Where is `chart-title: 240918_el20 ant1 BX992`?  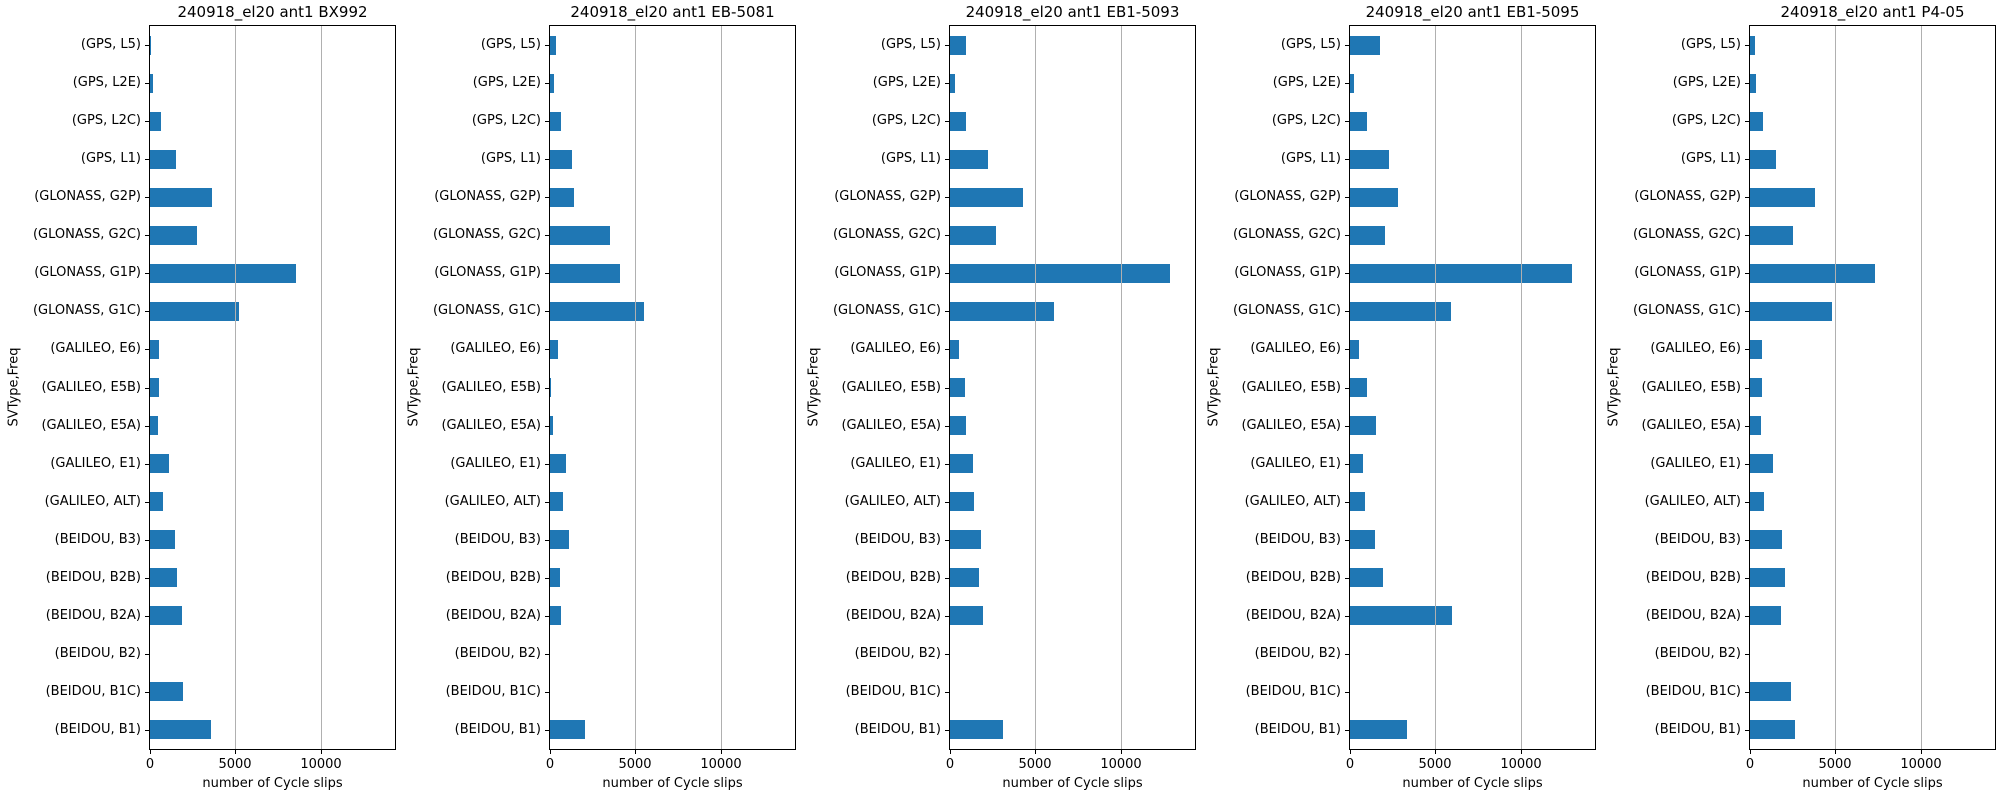 chart-title: 240918_el20 ant1 BX992 is located at coordinates (272, 12).